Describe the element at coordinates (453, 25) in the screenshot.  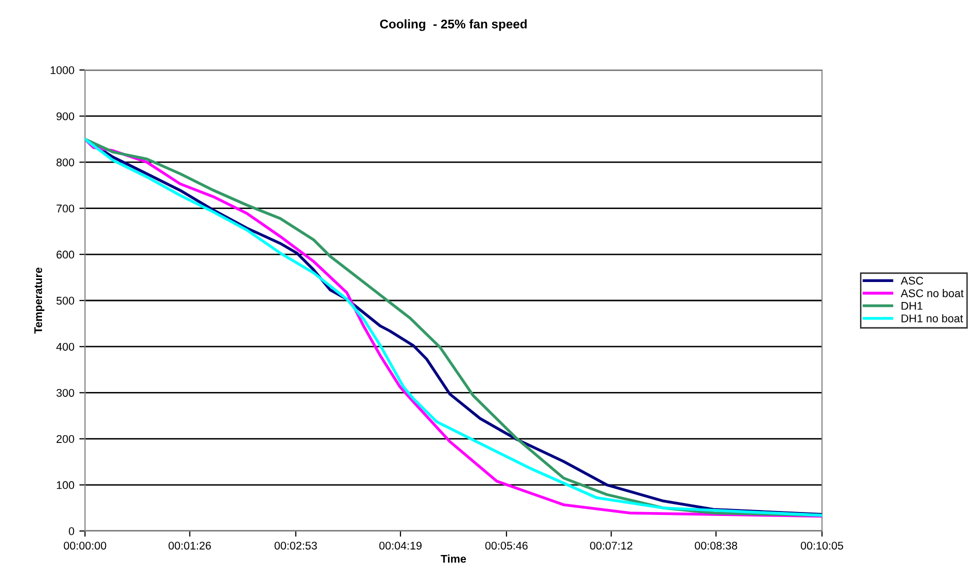
I see `chart-title: Cooling - 25% fan speed` at that location.